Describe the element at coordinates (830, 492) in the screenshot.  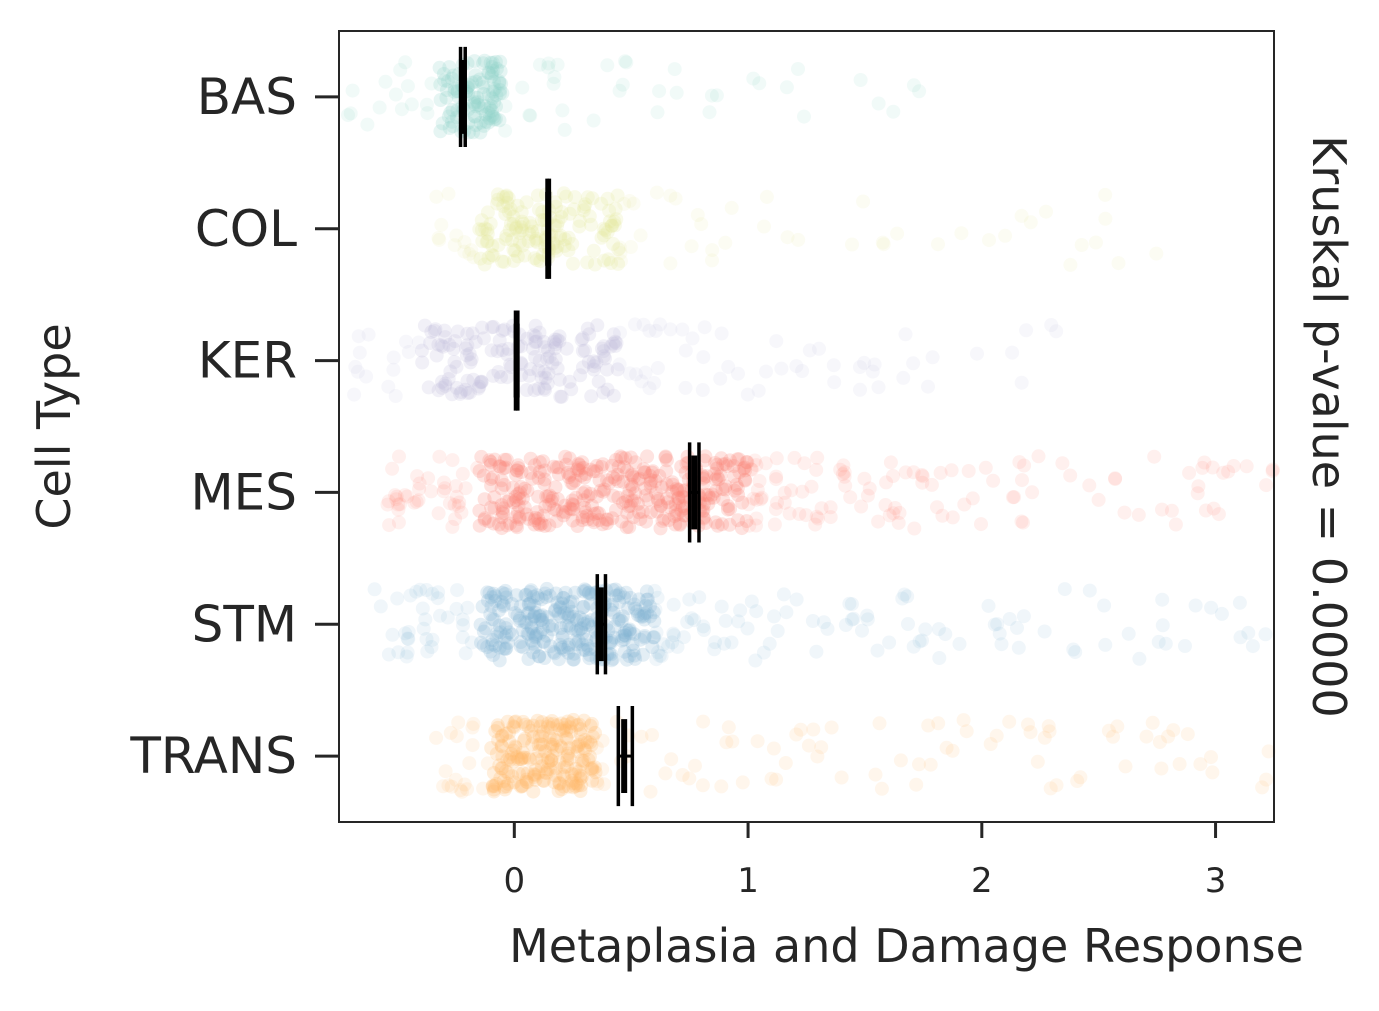
I see `strip-mes` at that location.